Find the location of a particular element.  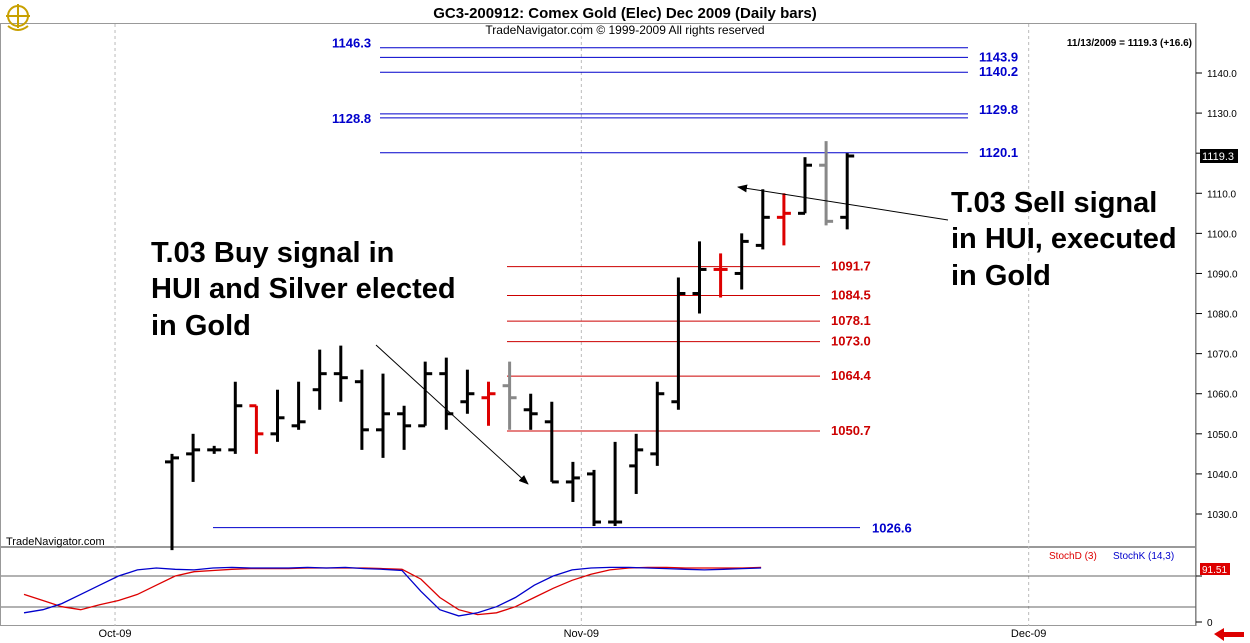

level-label: 1073.0 is located at coordinates (851, 341).